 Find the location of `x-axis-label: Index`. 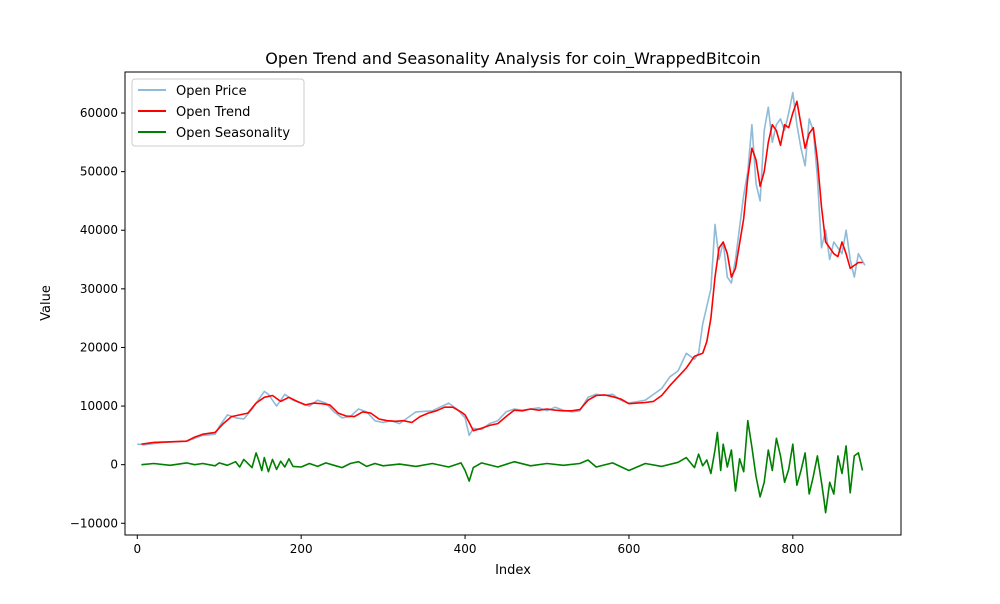

x-axis-label: Index is located at coordinates (513, 570).